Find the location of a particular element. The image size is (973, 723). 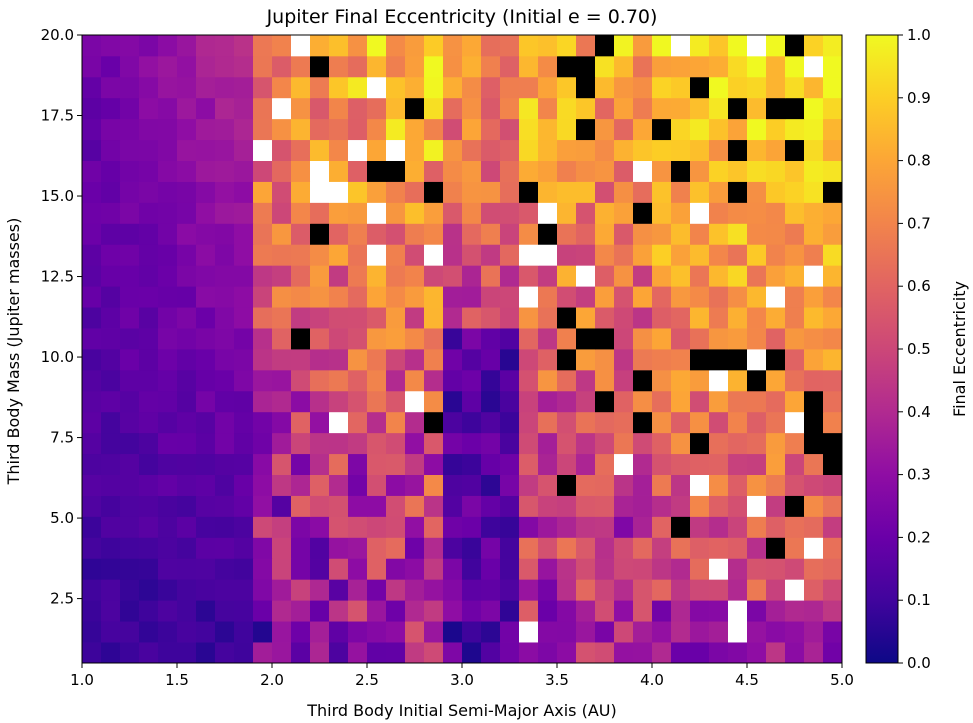

colorbar-tick-label: 0.0 is located at coordinates (919, 663).